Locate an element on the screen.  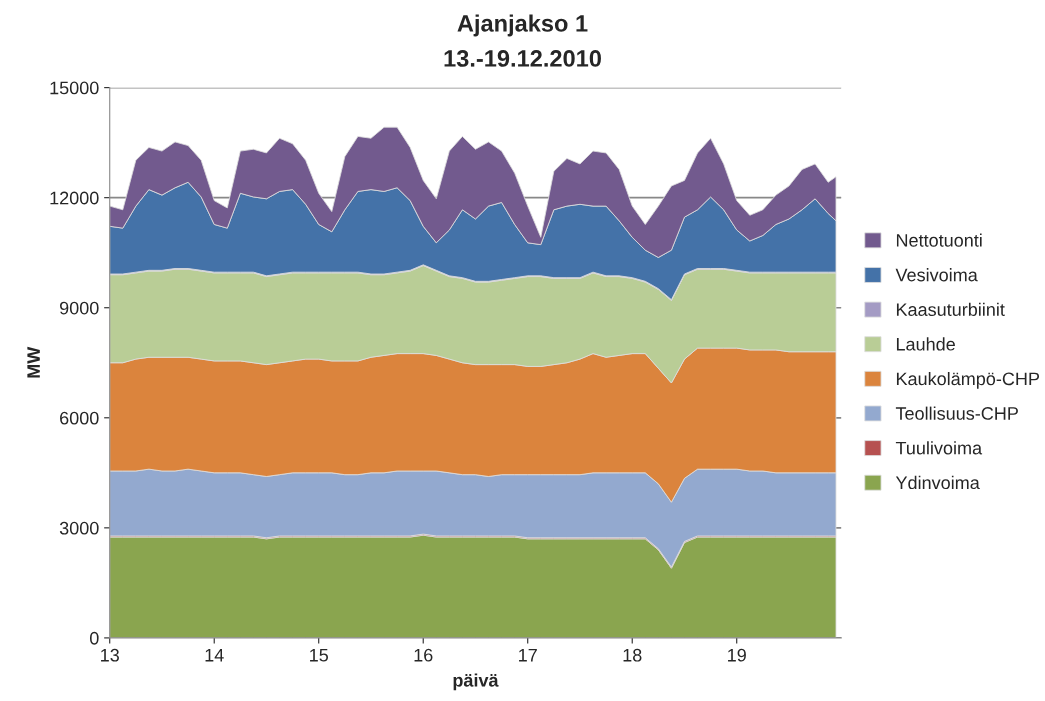
legend-label: Ydinvoima is located at coordinates (937, 482).